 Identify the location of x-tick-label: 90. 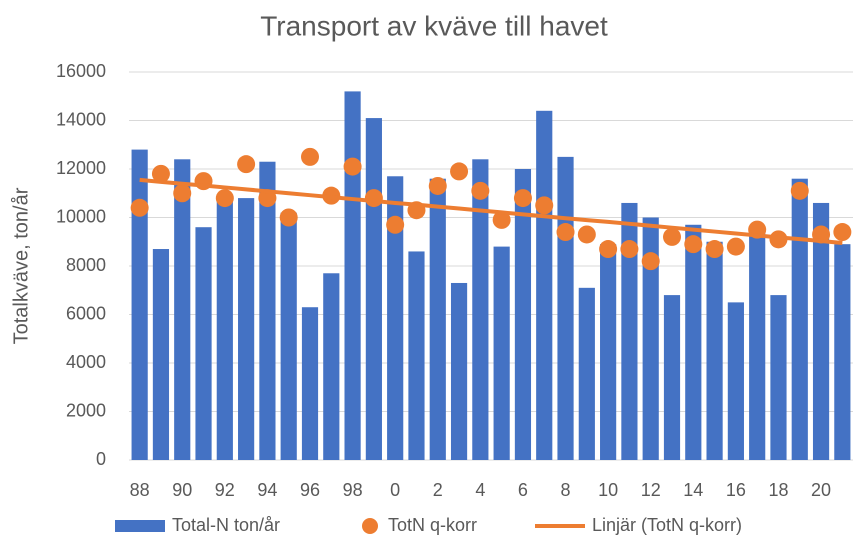
(182, 490).